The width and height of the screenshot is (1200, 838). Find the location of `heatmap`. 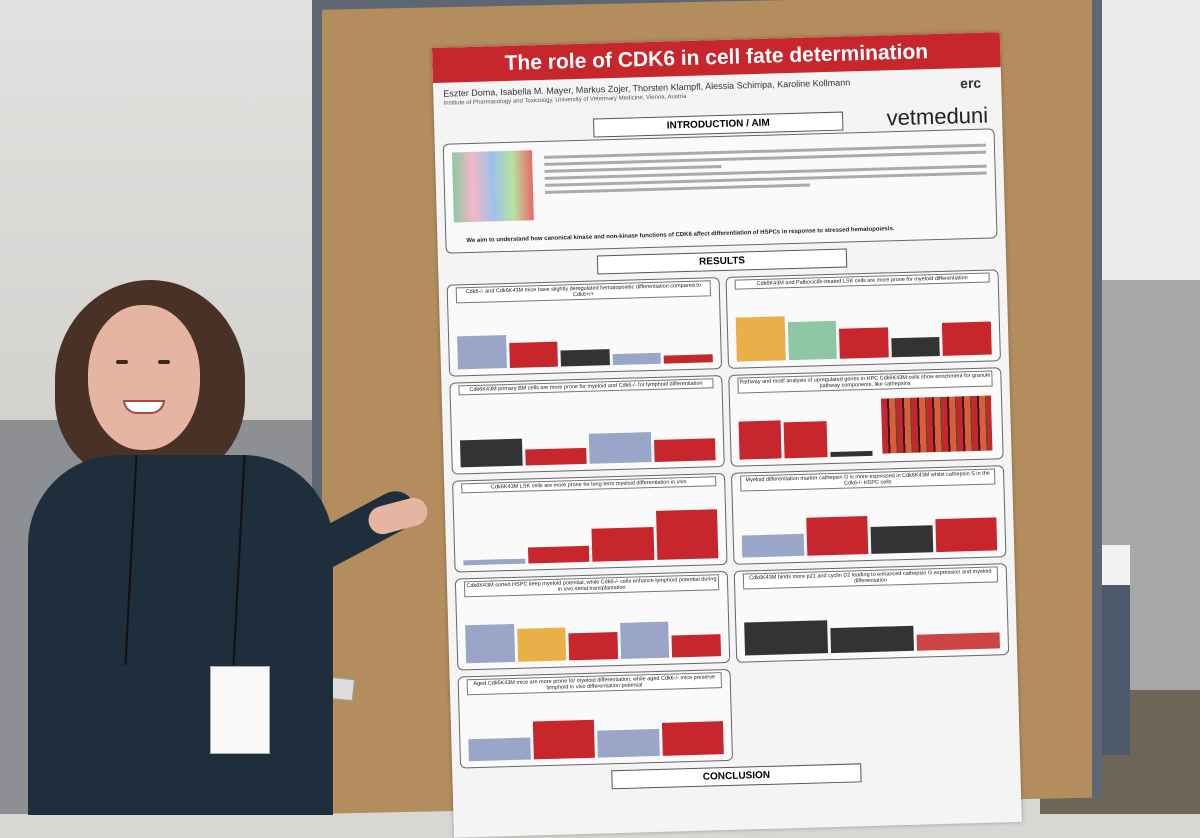

heatmap is located at coordinates (936, 424).